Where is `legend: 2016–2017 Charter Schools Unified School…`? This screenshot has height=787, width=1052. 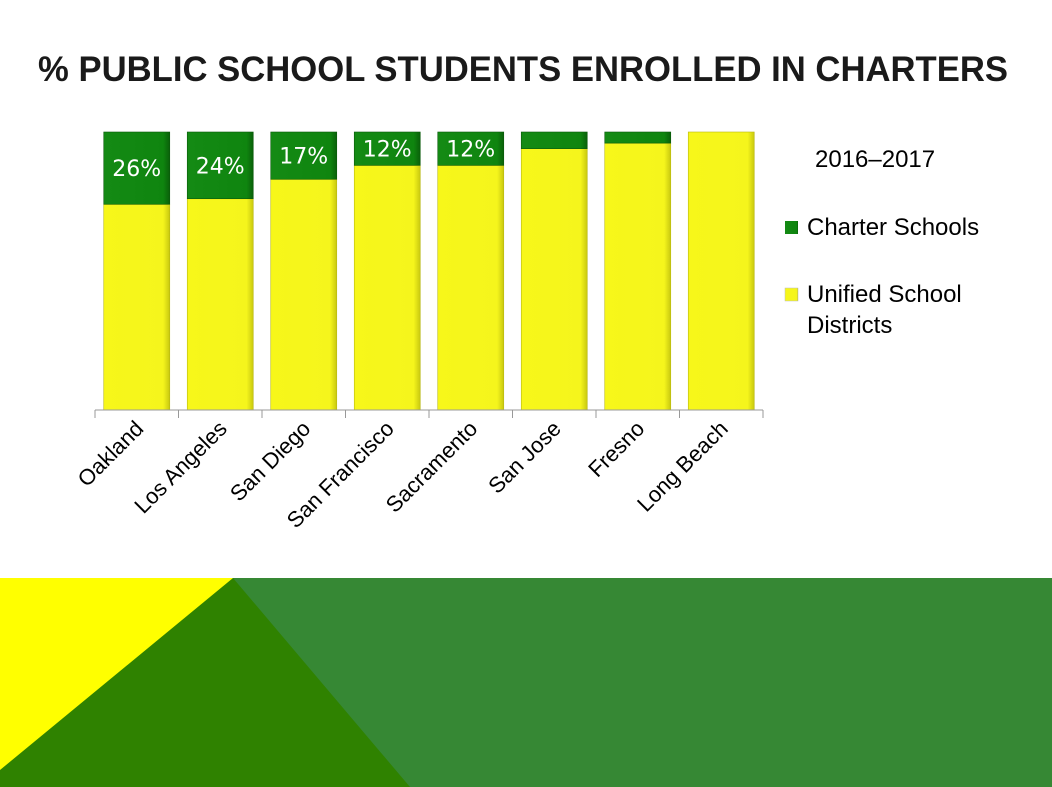
legend: 2016–2017 Charter Schools Unified School… is located at coordinates (881, 242).